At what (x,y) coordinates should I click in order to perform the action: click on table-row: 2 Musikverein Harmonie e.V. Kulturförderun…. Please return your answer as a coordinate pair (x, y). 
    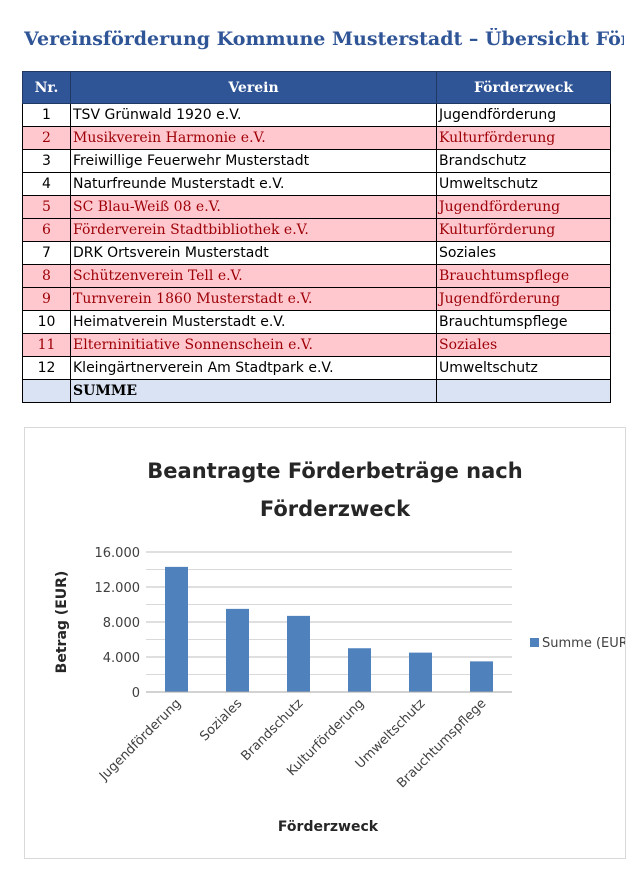
    Looking at the image, I should click on (316, 138).